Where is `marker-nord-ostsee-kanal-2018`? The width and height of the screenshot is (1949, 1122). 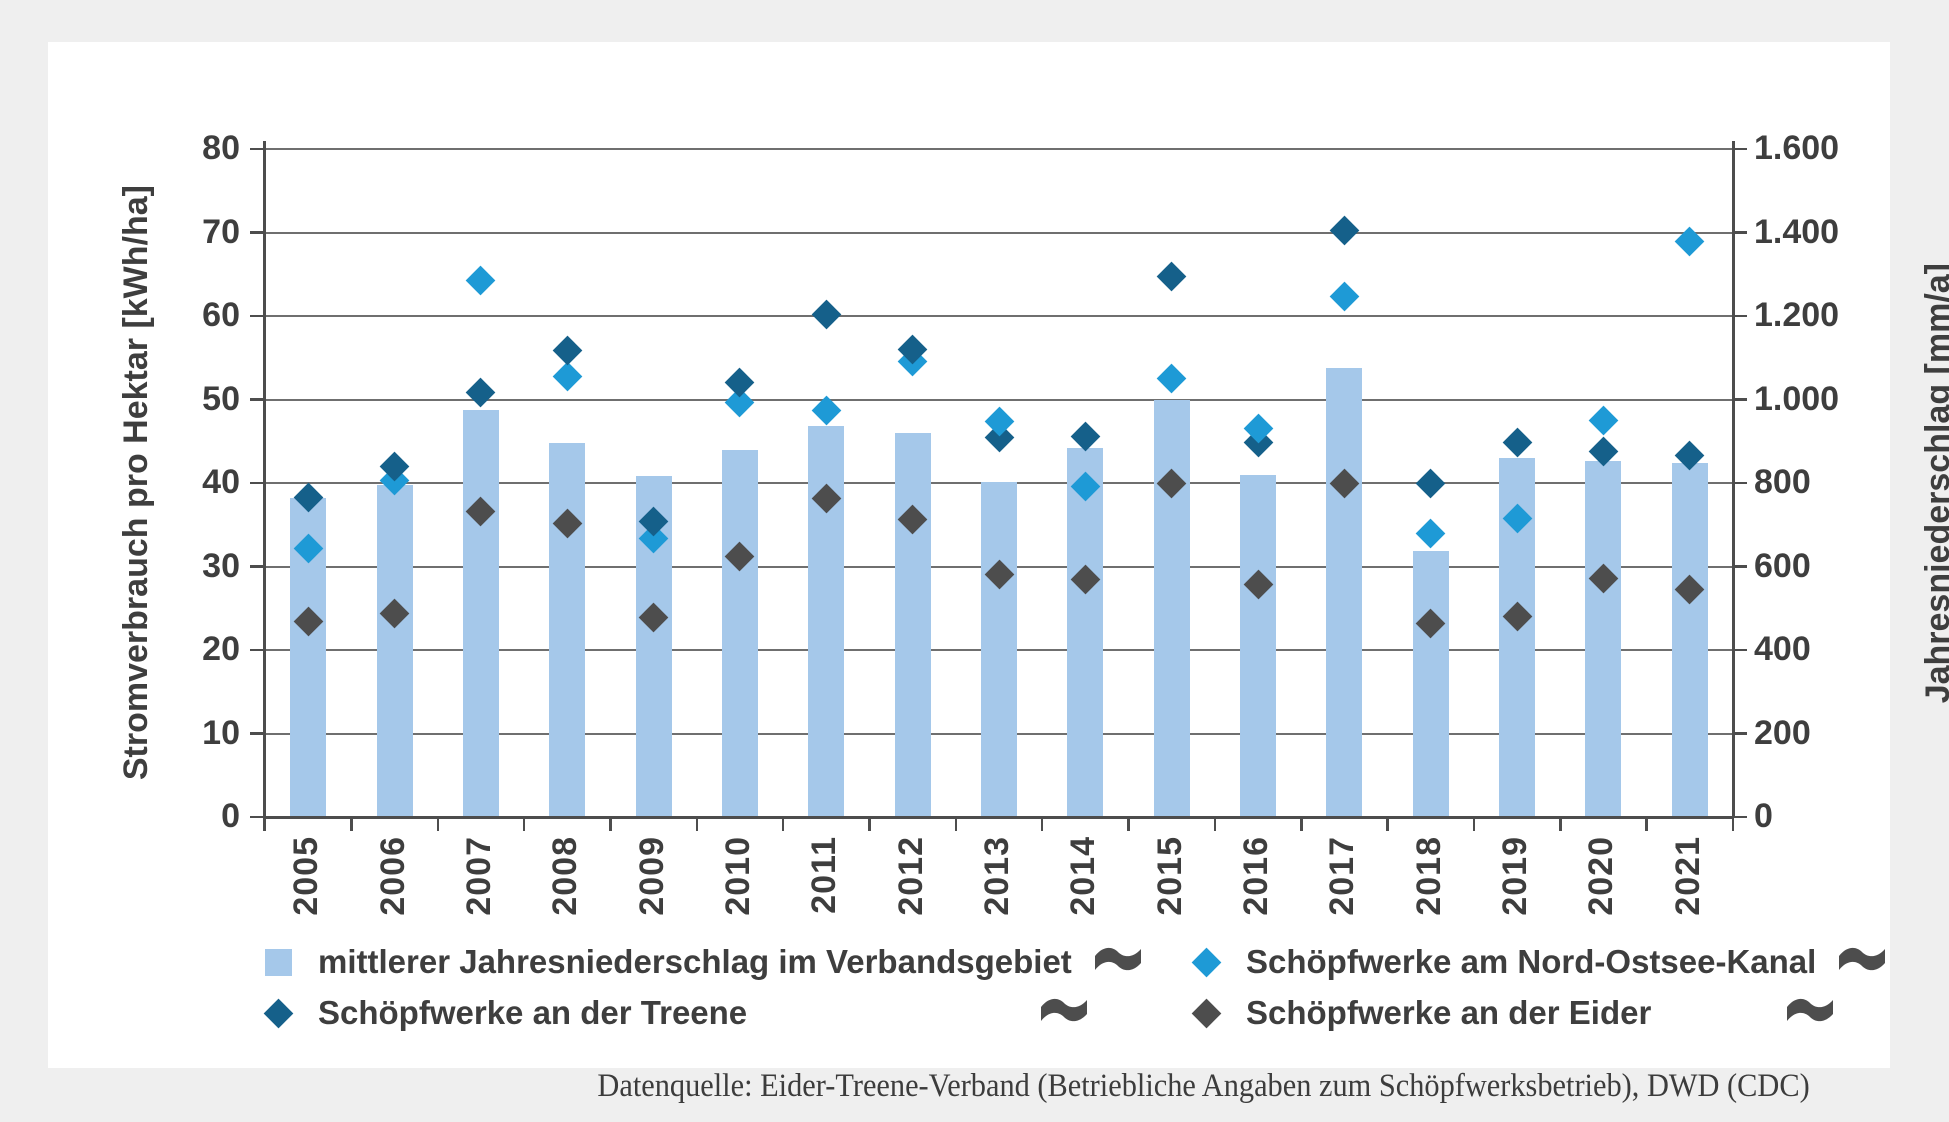
marker-nord-ostsee-kanal-2018 is located at coordinates (1430, 534).